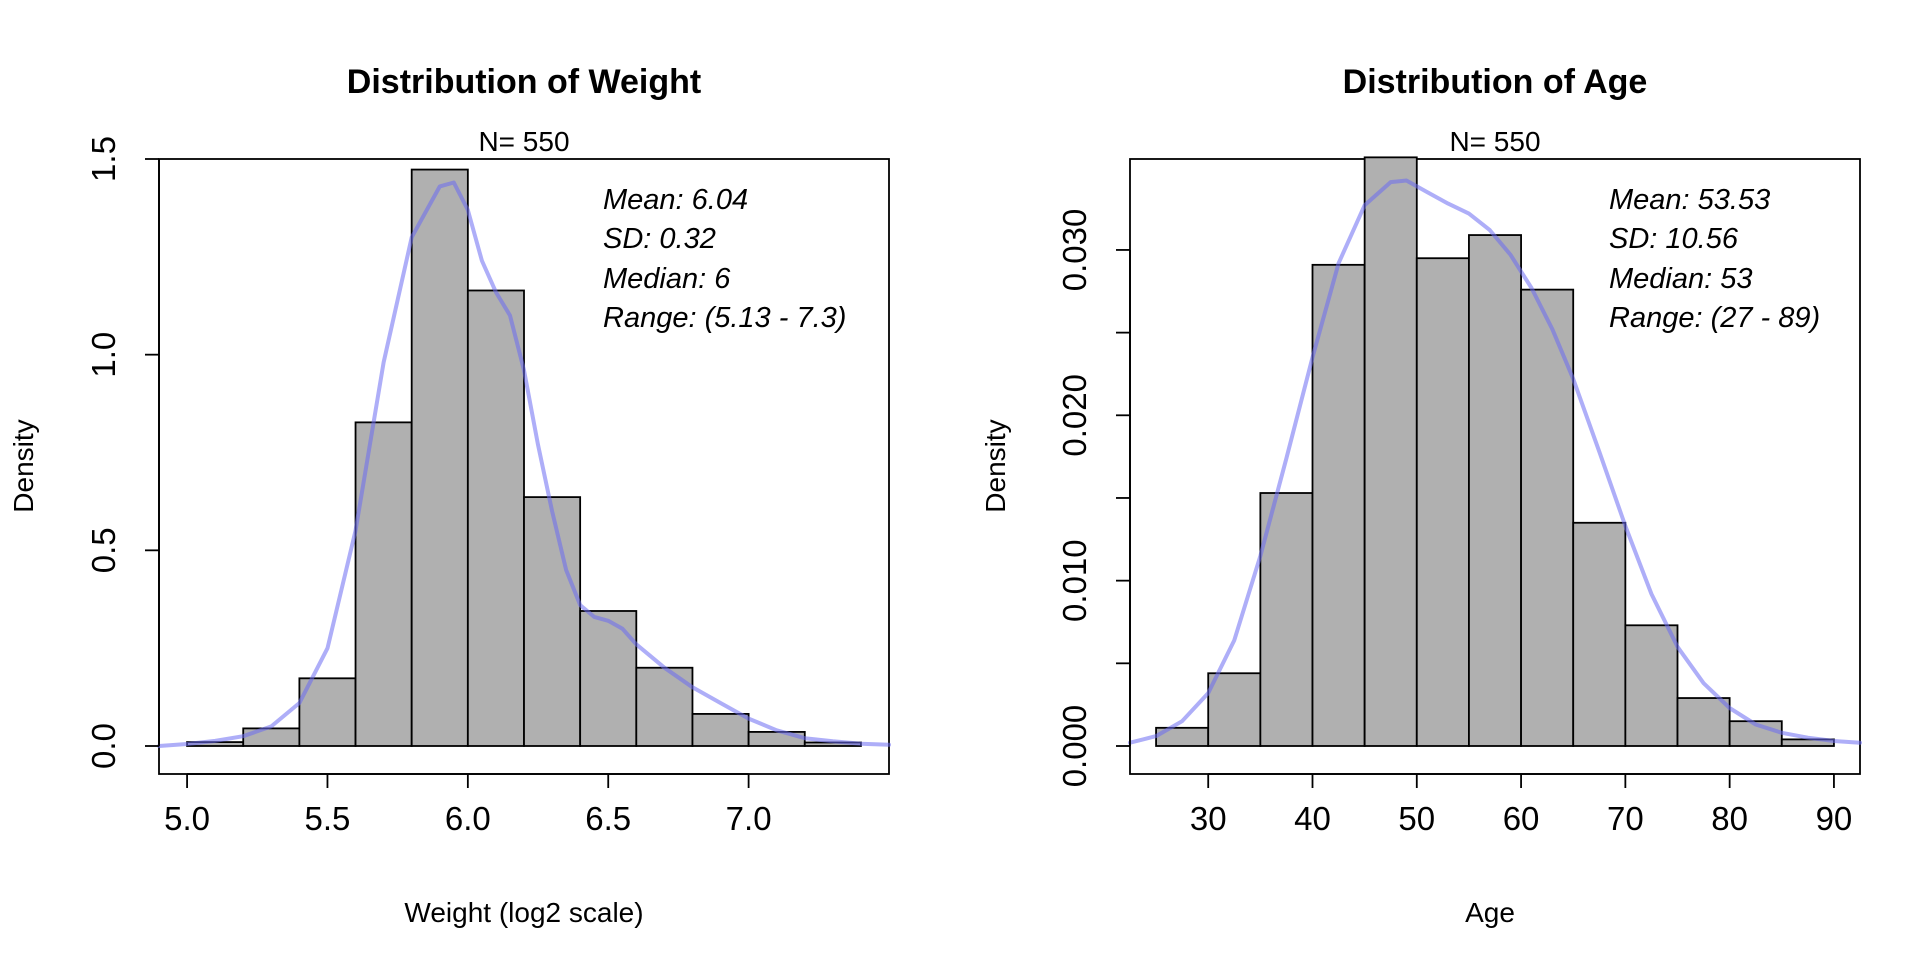  I want to click on x-tick-label: 6.0, so click(468, 818).